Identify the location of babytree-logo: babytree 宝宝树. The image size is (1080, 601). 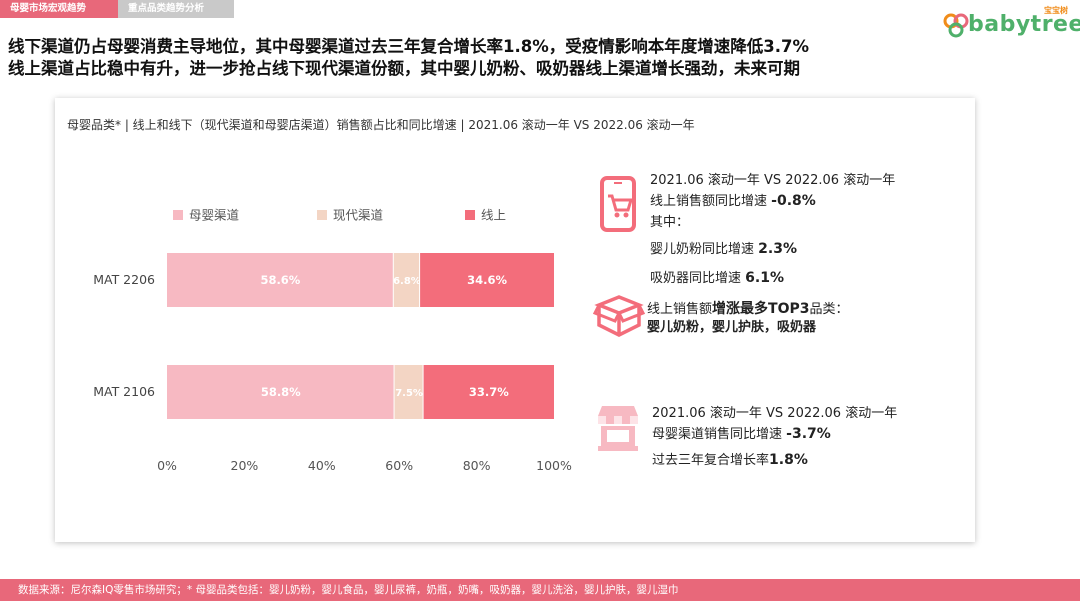
(1011, 22).